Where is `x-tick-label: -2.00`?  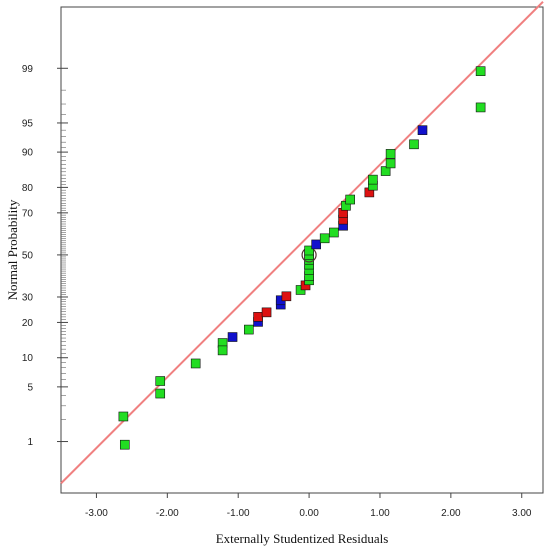 x-tick-label: -2.00 is located at coordinates (167, 513).